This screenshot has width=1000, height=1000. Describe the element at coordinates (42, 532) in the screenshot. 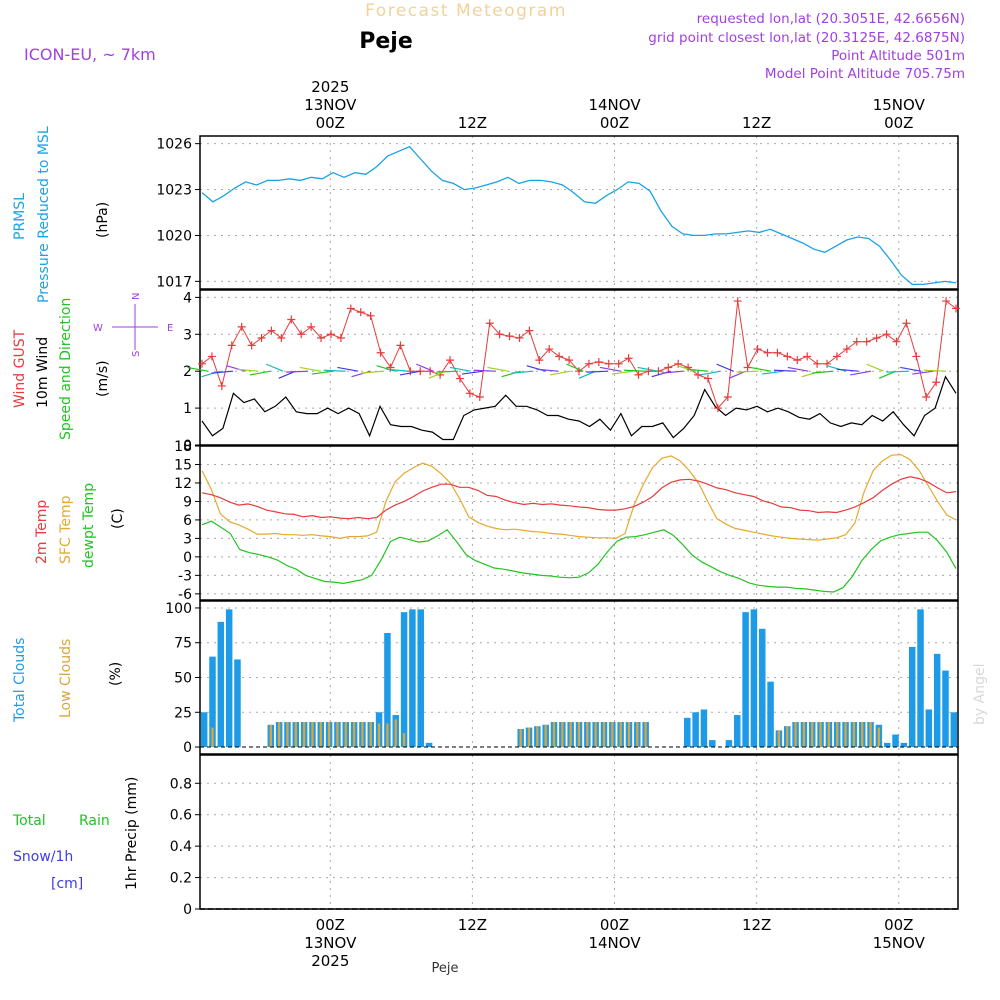

I see `t2m-label: 2m Temp` at that location.